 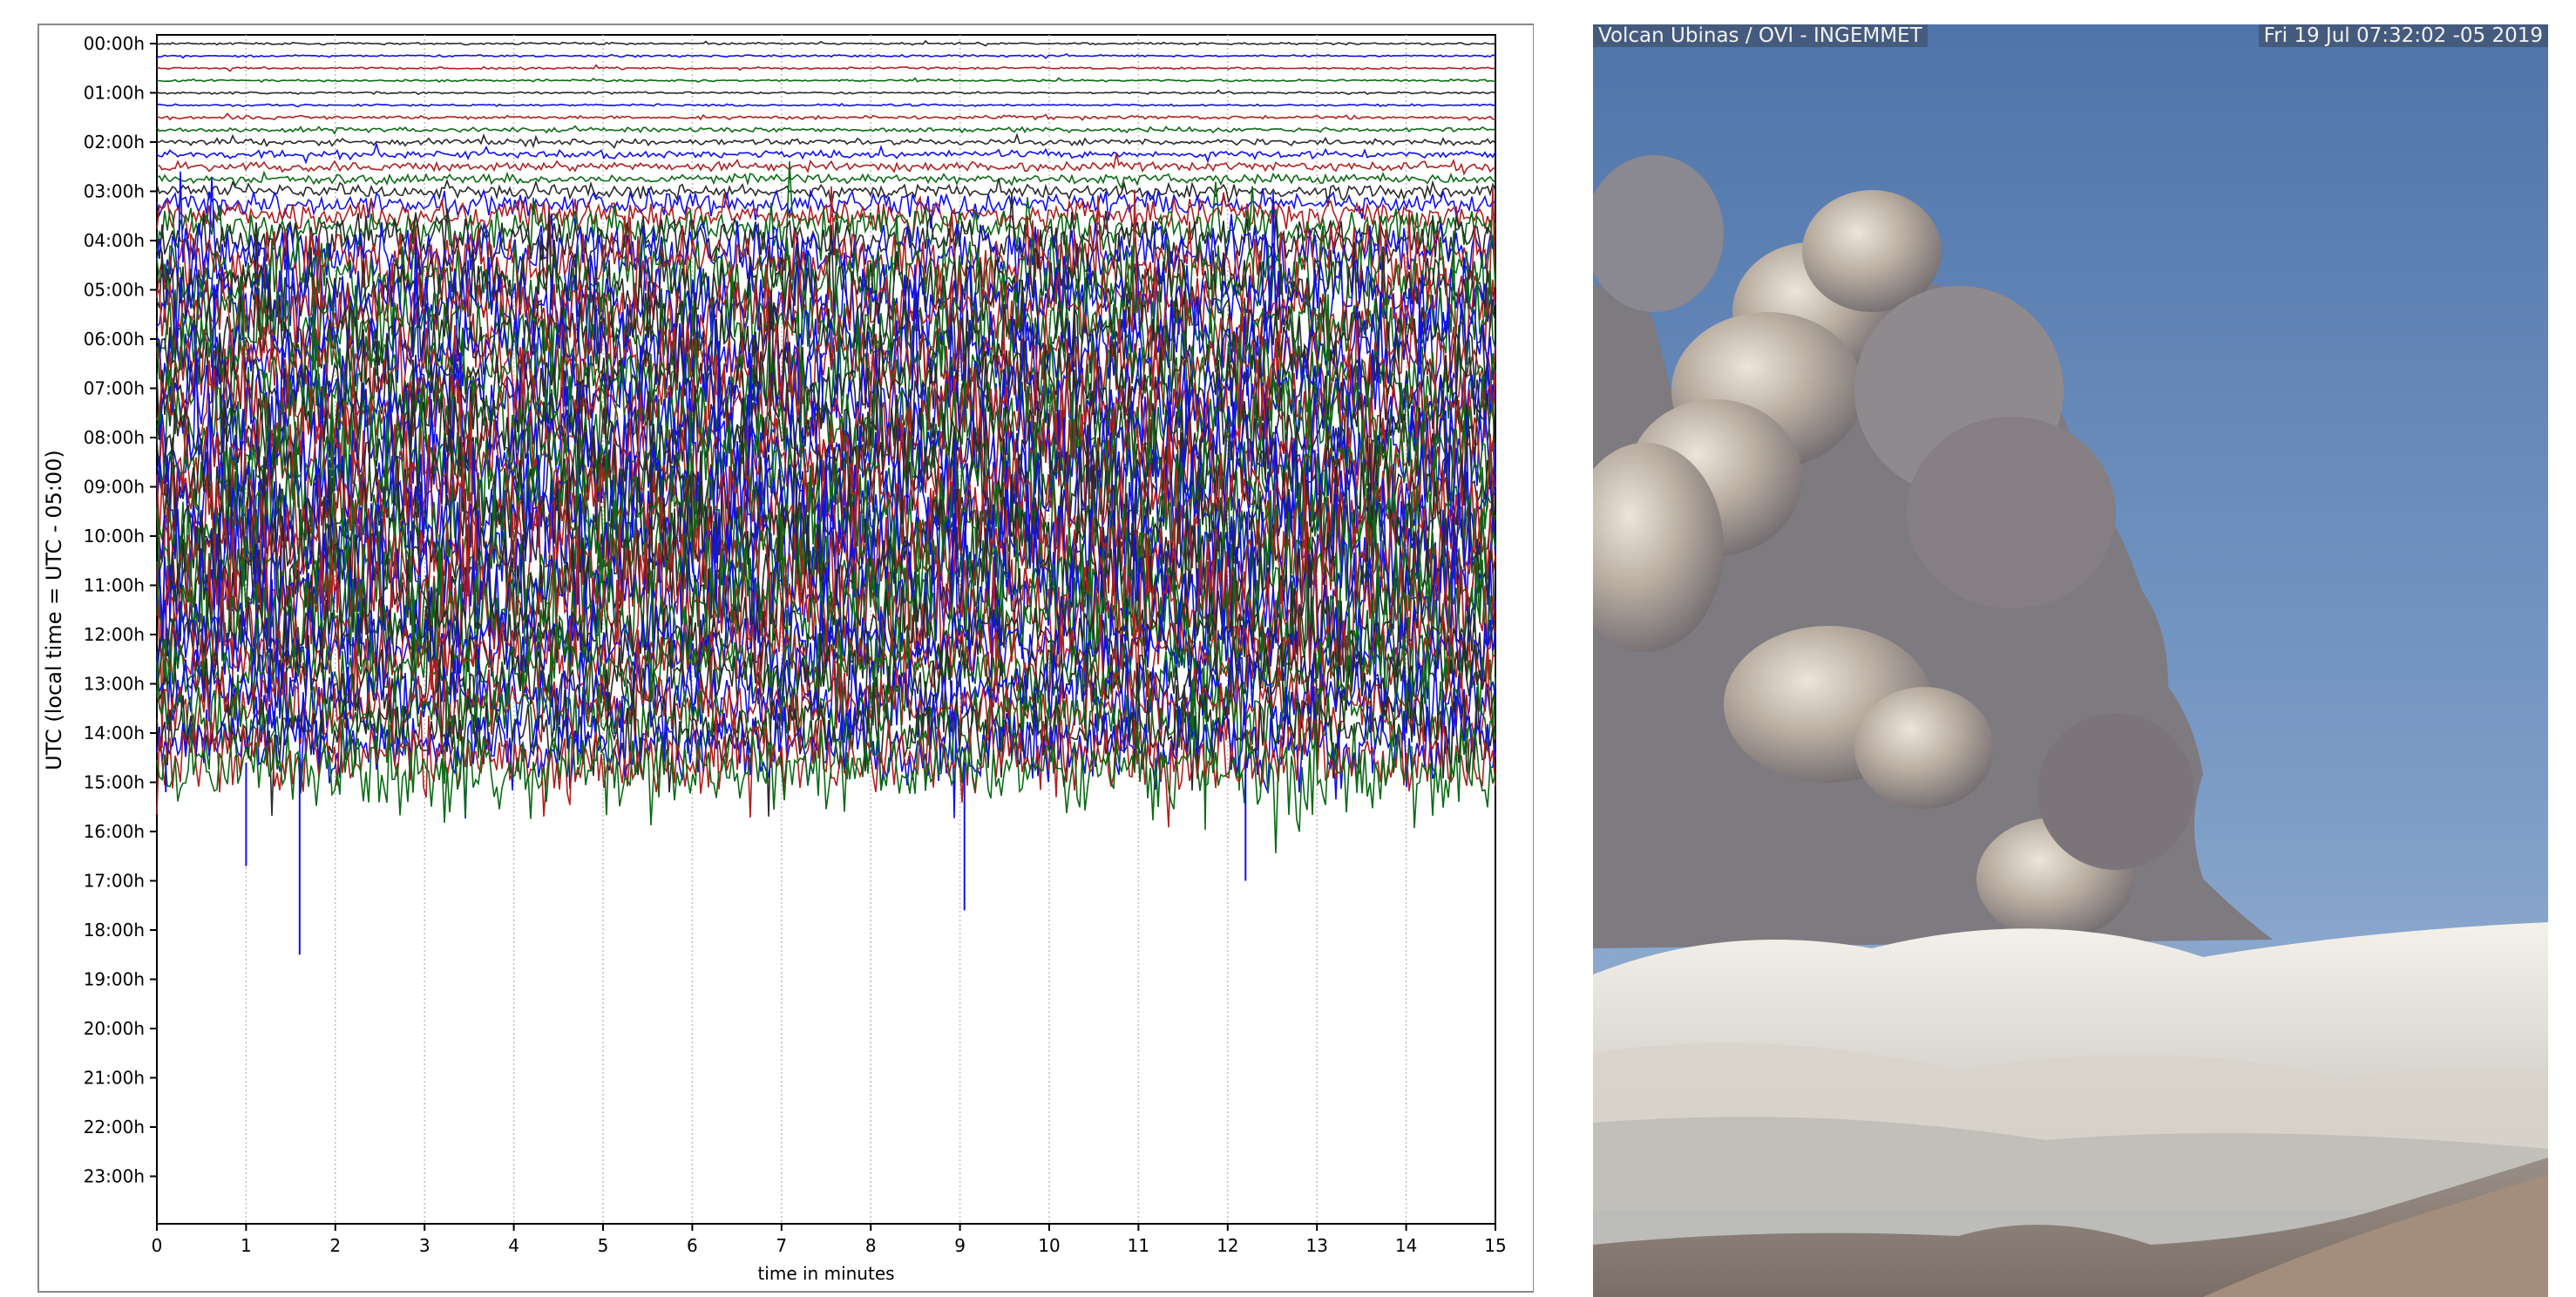 What do you see at coordinates (1228, 1245) in the screenshot?
I see `x-tick-label: 12` at bounding box center [1228, 1245].